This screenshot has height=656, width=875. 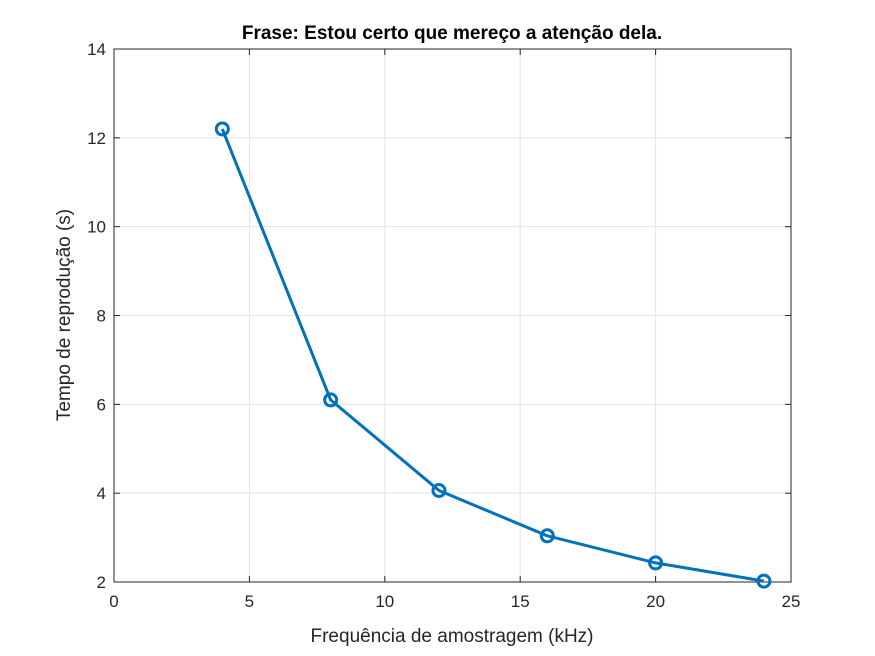 What do you see at coordinates (96, 49) in the screenshot?
I see `y-tick-label: 14` at bounding box center [96, 49].